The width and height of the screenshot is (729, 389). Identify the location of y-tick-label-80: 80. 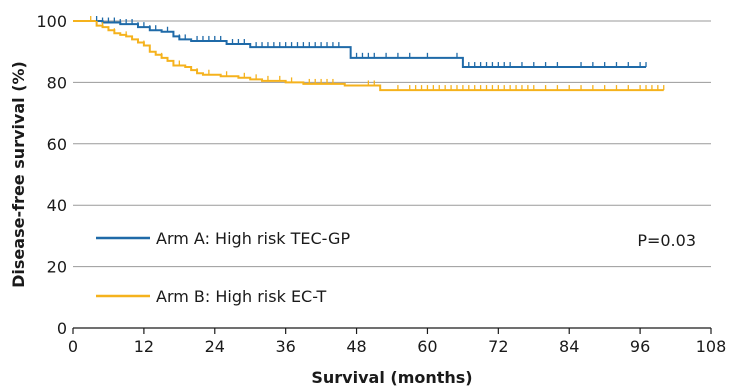
(57, 82).